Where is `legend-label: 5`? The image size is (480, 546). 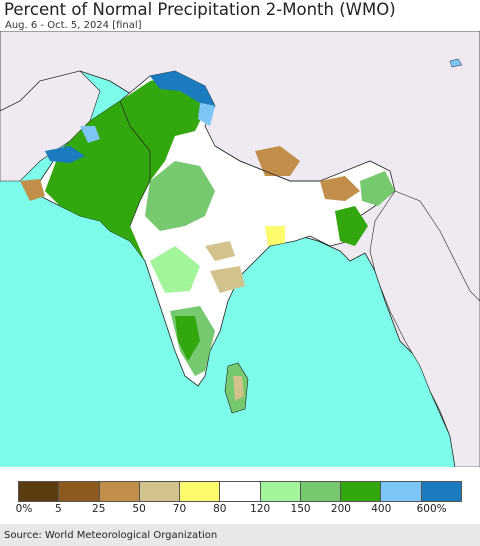 legend-label: 5 is located at coordinates (58, 509).